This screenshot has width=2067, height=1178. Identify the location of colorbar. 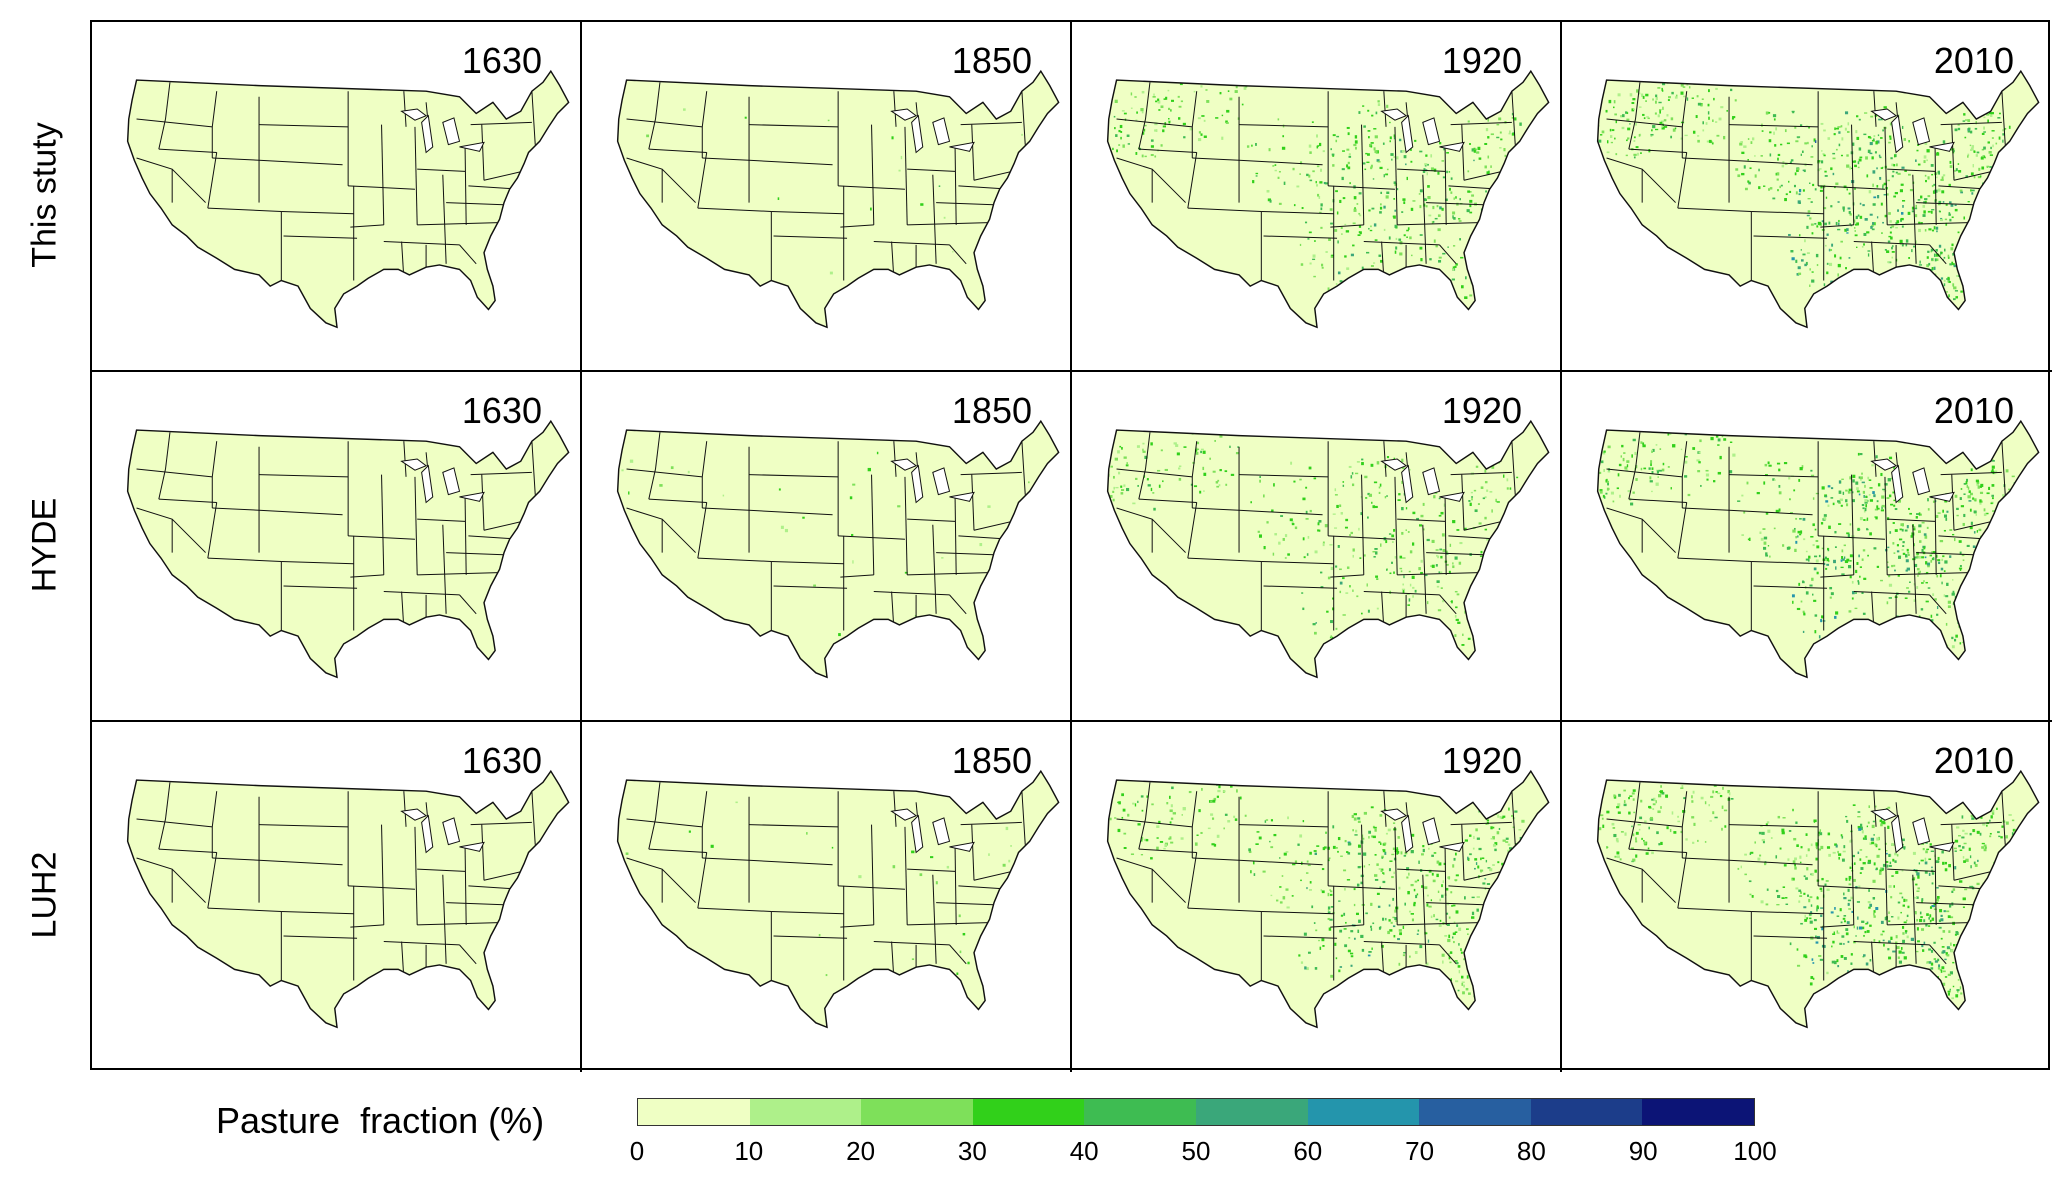
(1196, 1112).